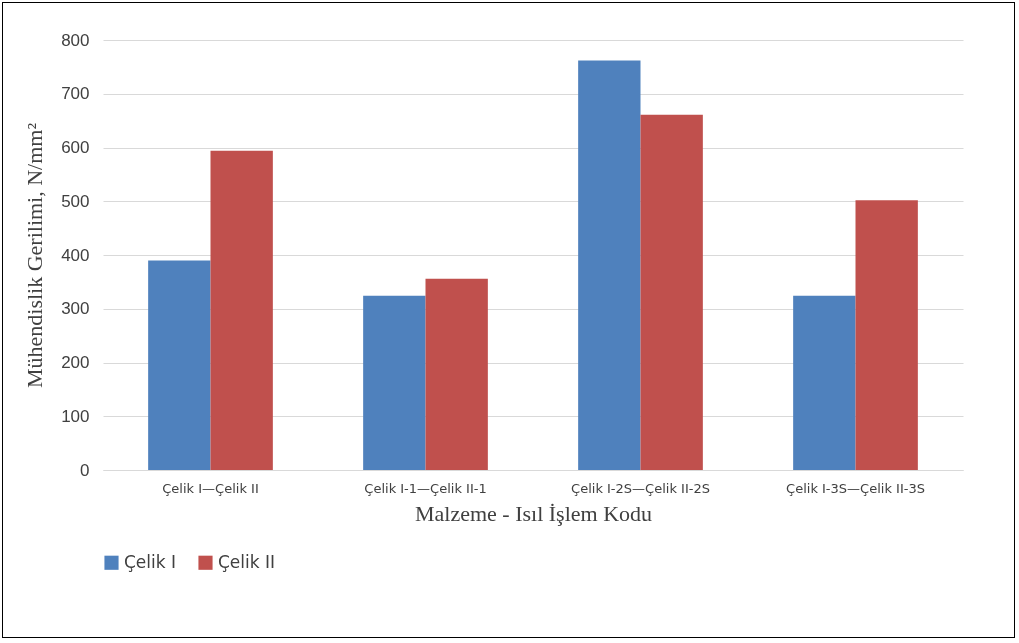 The height and width of the screenshot is (643, 1019). Describe the element at coordinates (533, 513) in the screenshot. I see `x-axis-title: Malzeme - Isıl İşlem Kodu` at that location.